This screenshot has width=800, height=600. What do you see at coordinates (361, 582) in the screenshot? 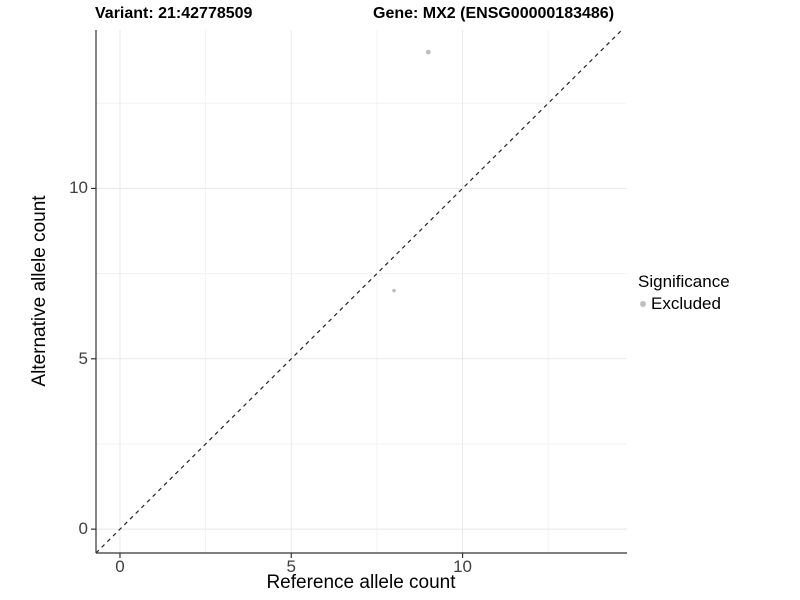
I see `x-axis-title: Reference allele count` at bounding box center [361, 582].